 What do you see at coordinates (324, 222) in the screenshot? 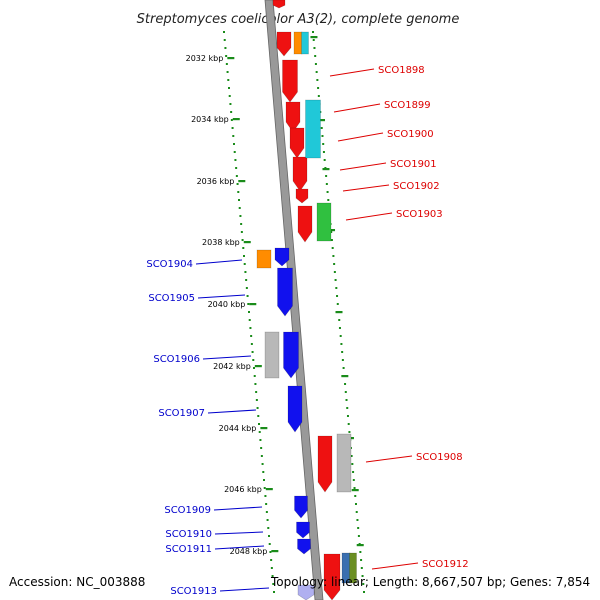
I see `gene-feature-green` at bounding box center [324, 222].